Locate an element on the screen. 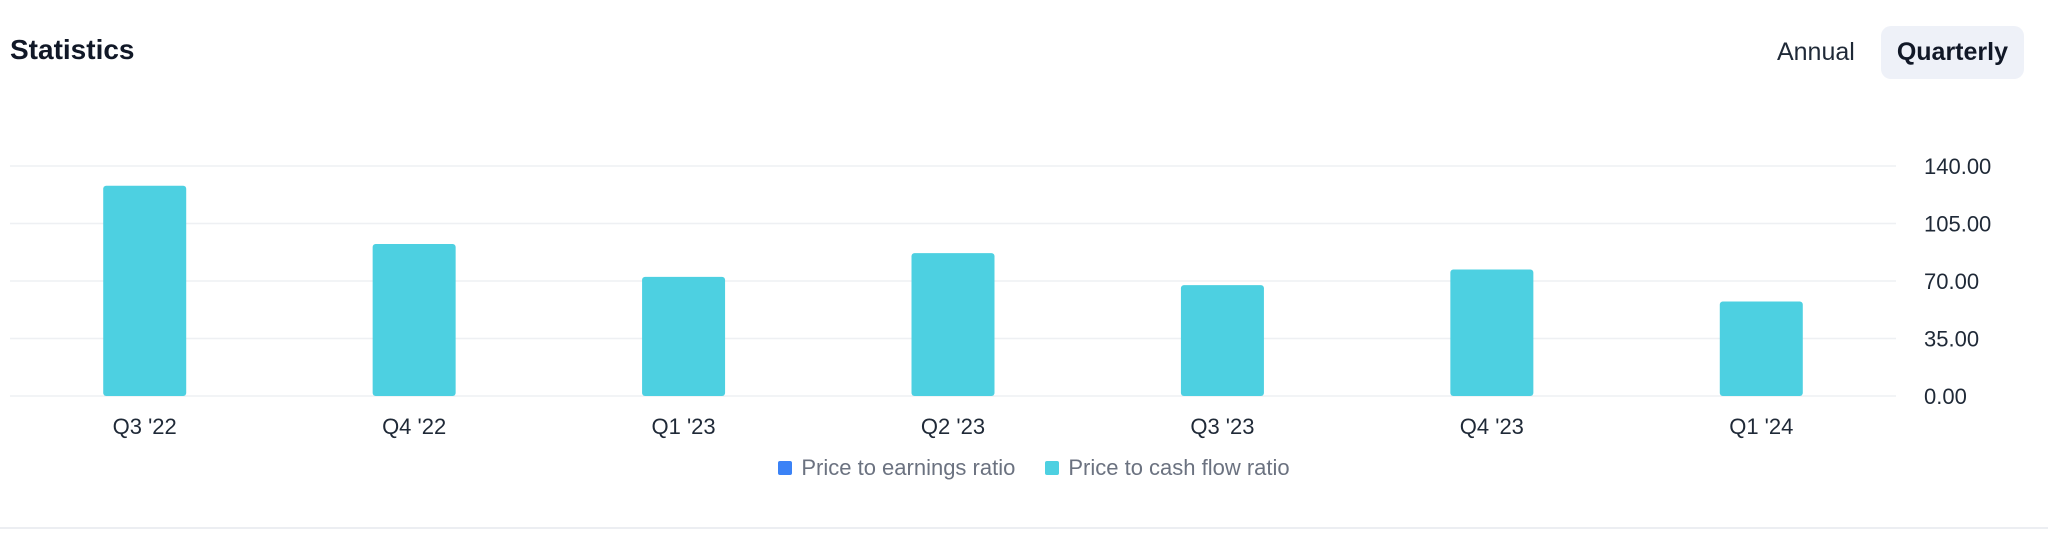 The image size is (2048, 536). legend-item-price-to-cash-flow: Price to cash flow ratio is located at coordinates (1167, 468).